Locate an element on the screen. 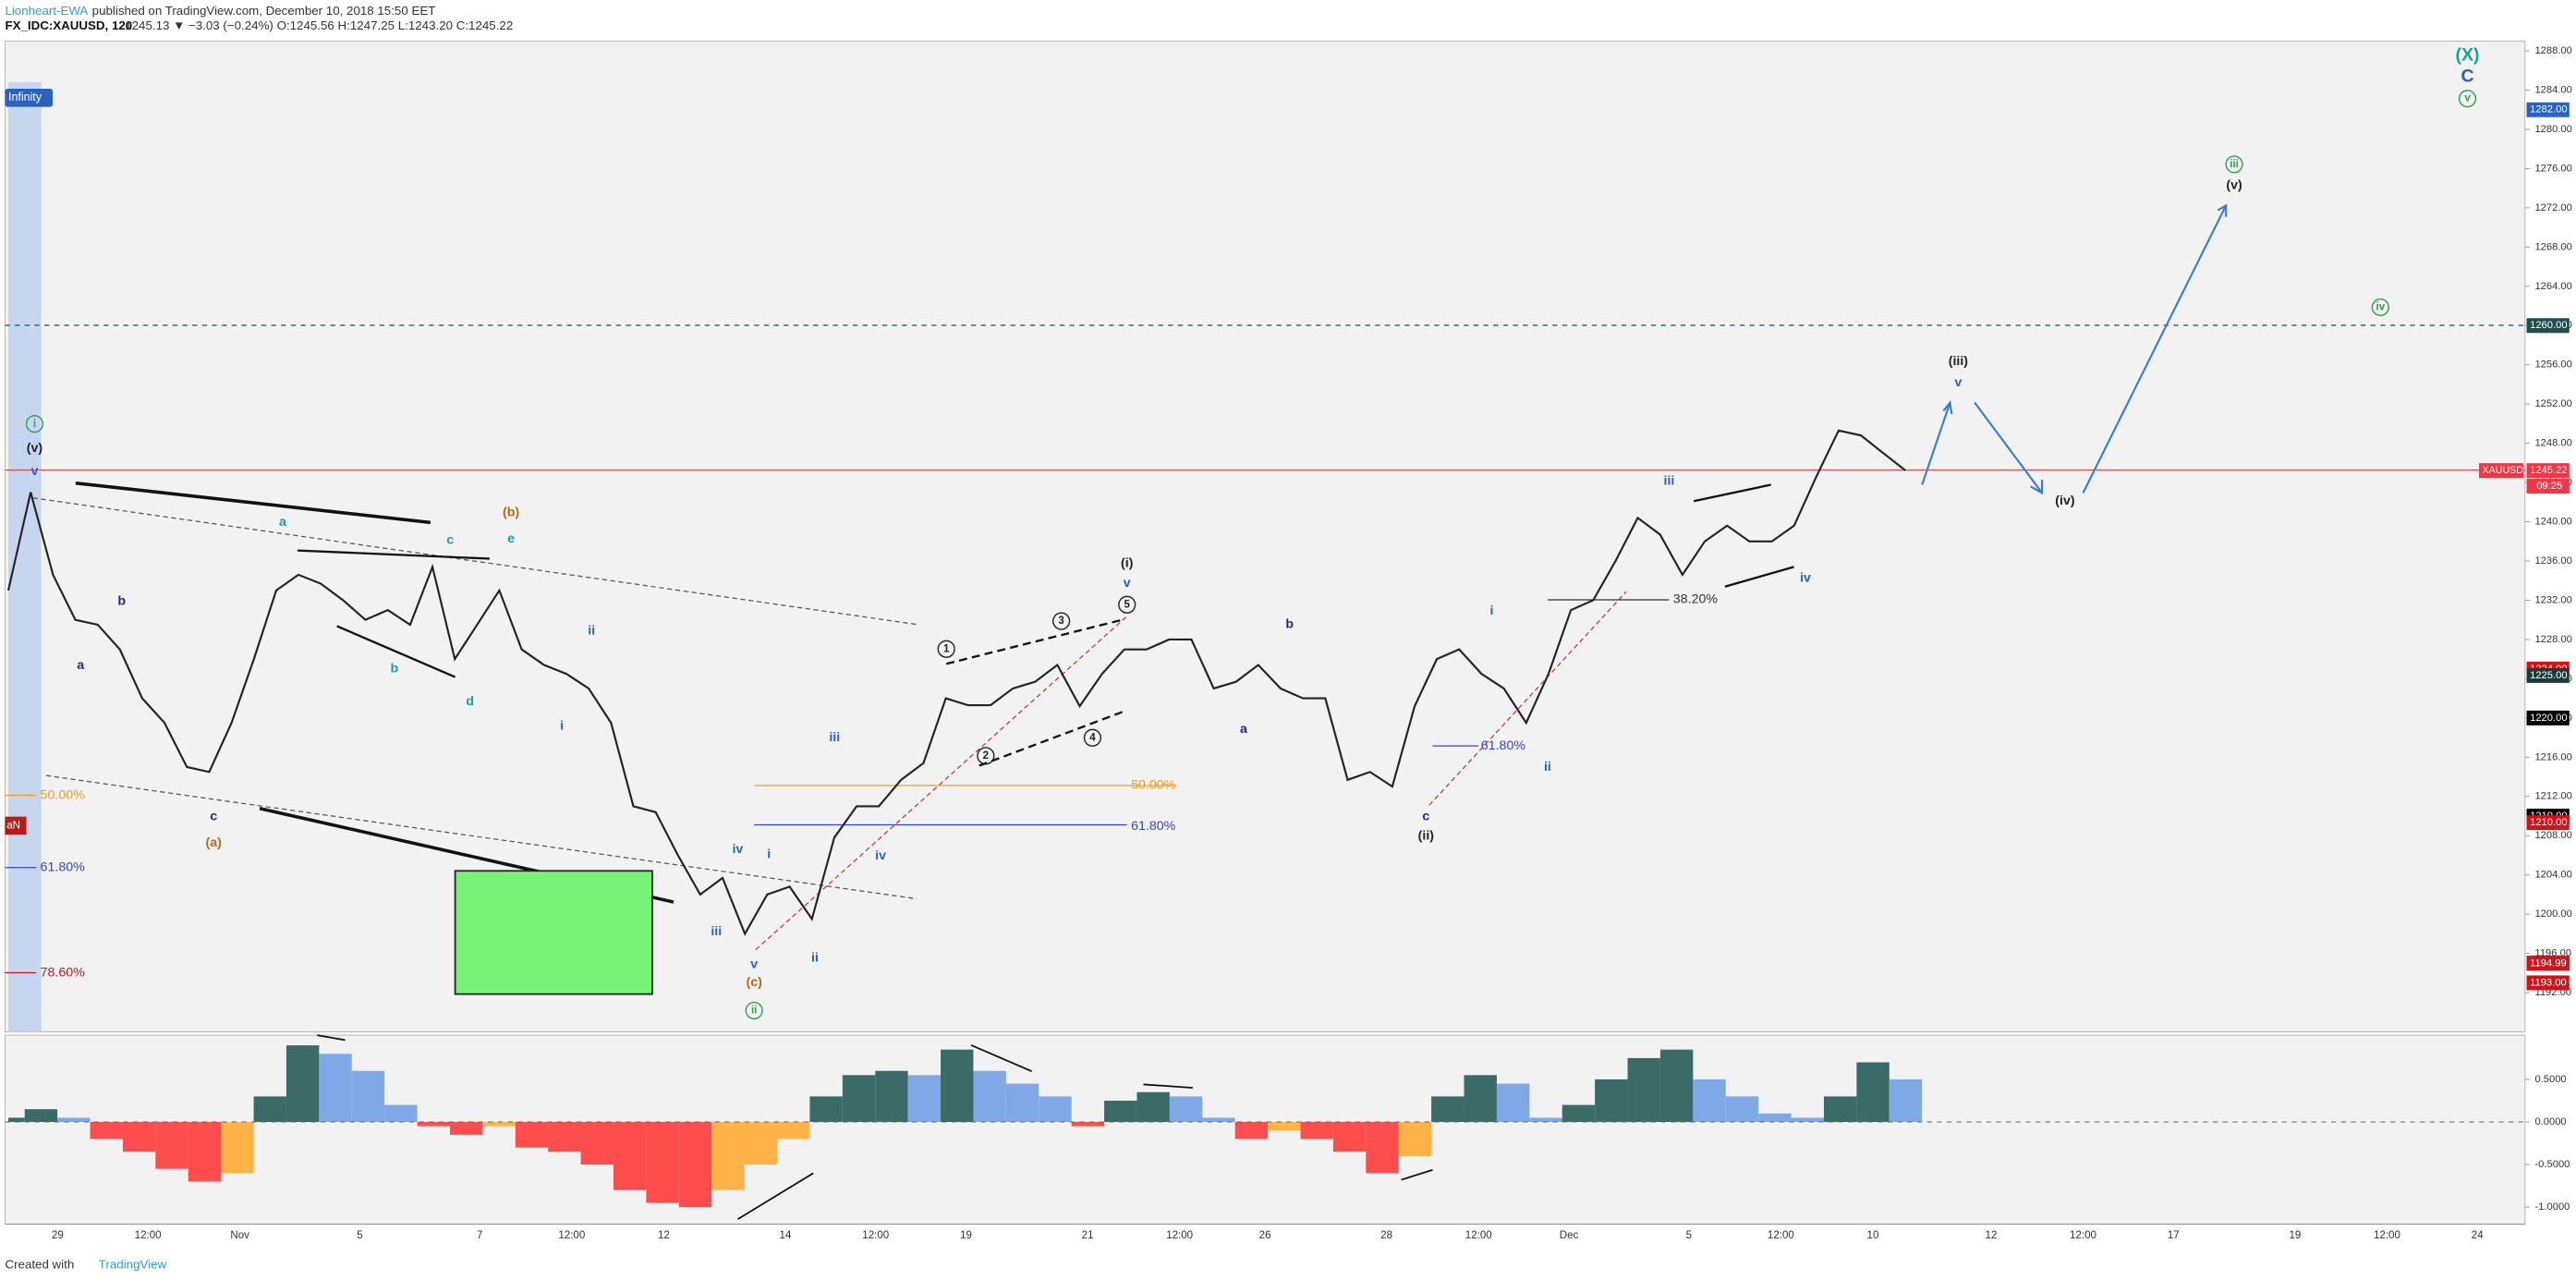 This screenshot has height=1280, width=2576. x-tick-label: 7 is located at coordinates (479, 1235).